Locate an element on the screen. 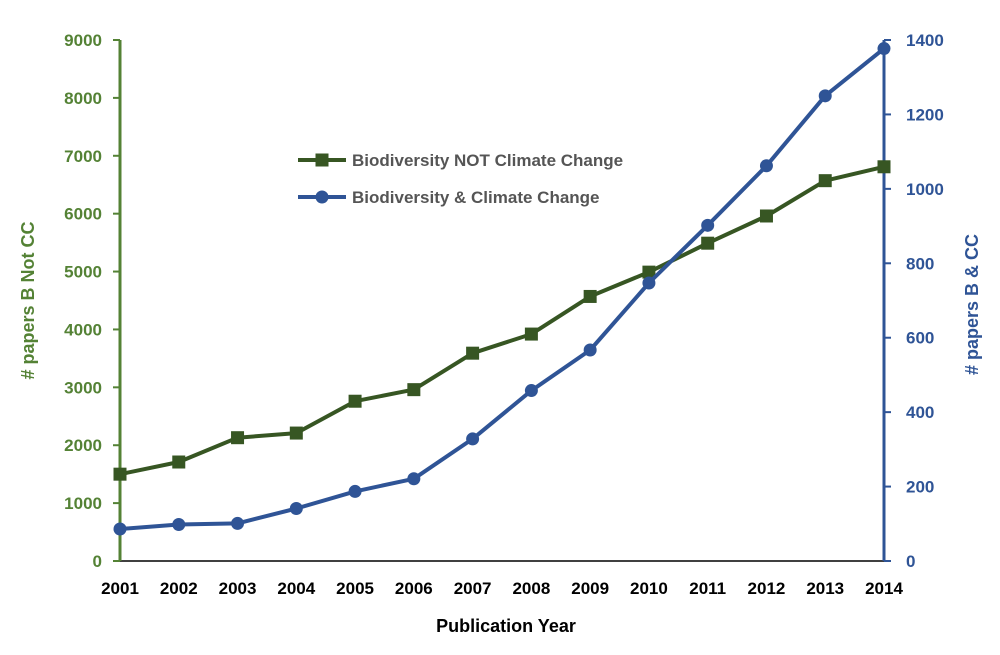 Image resolution: width=1000 pixels, height=655 pixels. right-y-axis-title: # papers B & CC is located at coordinates (972, 304).